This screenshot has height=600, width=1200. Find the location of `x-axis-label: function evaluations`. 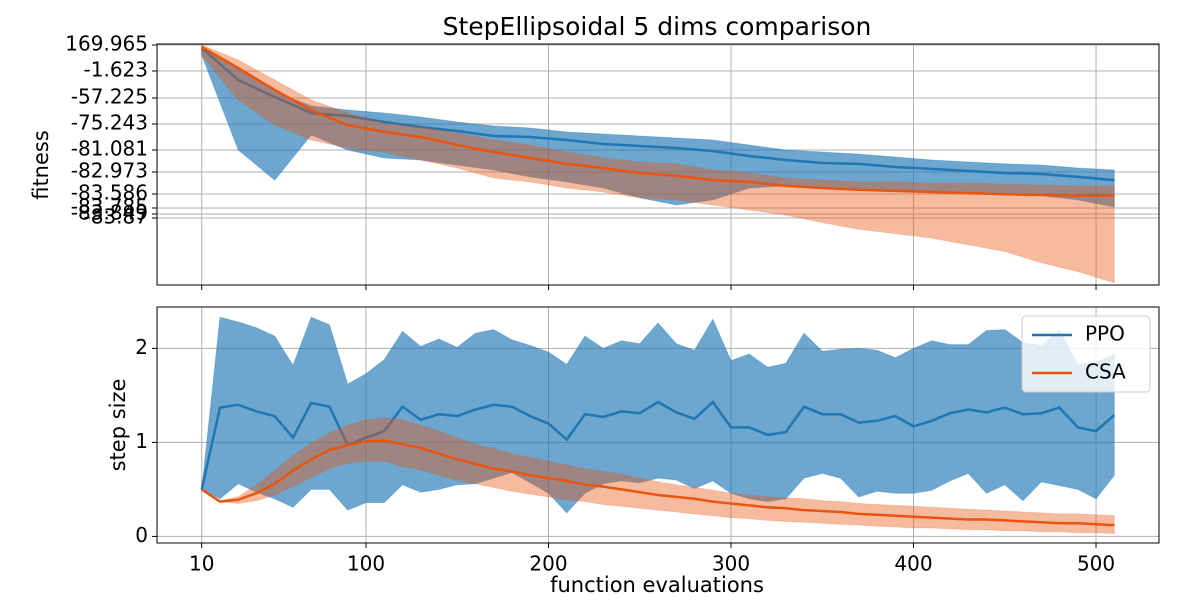

x-axis-label: function evaluations is located at coordinates (657, 585).